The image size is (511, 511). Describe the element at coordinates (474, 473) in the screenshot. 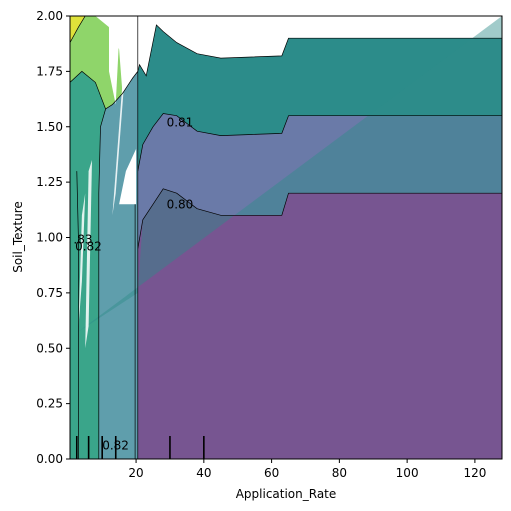

I see `x-tick-label: 120` at that location.